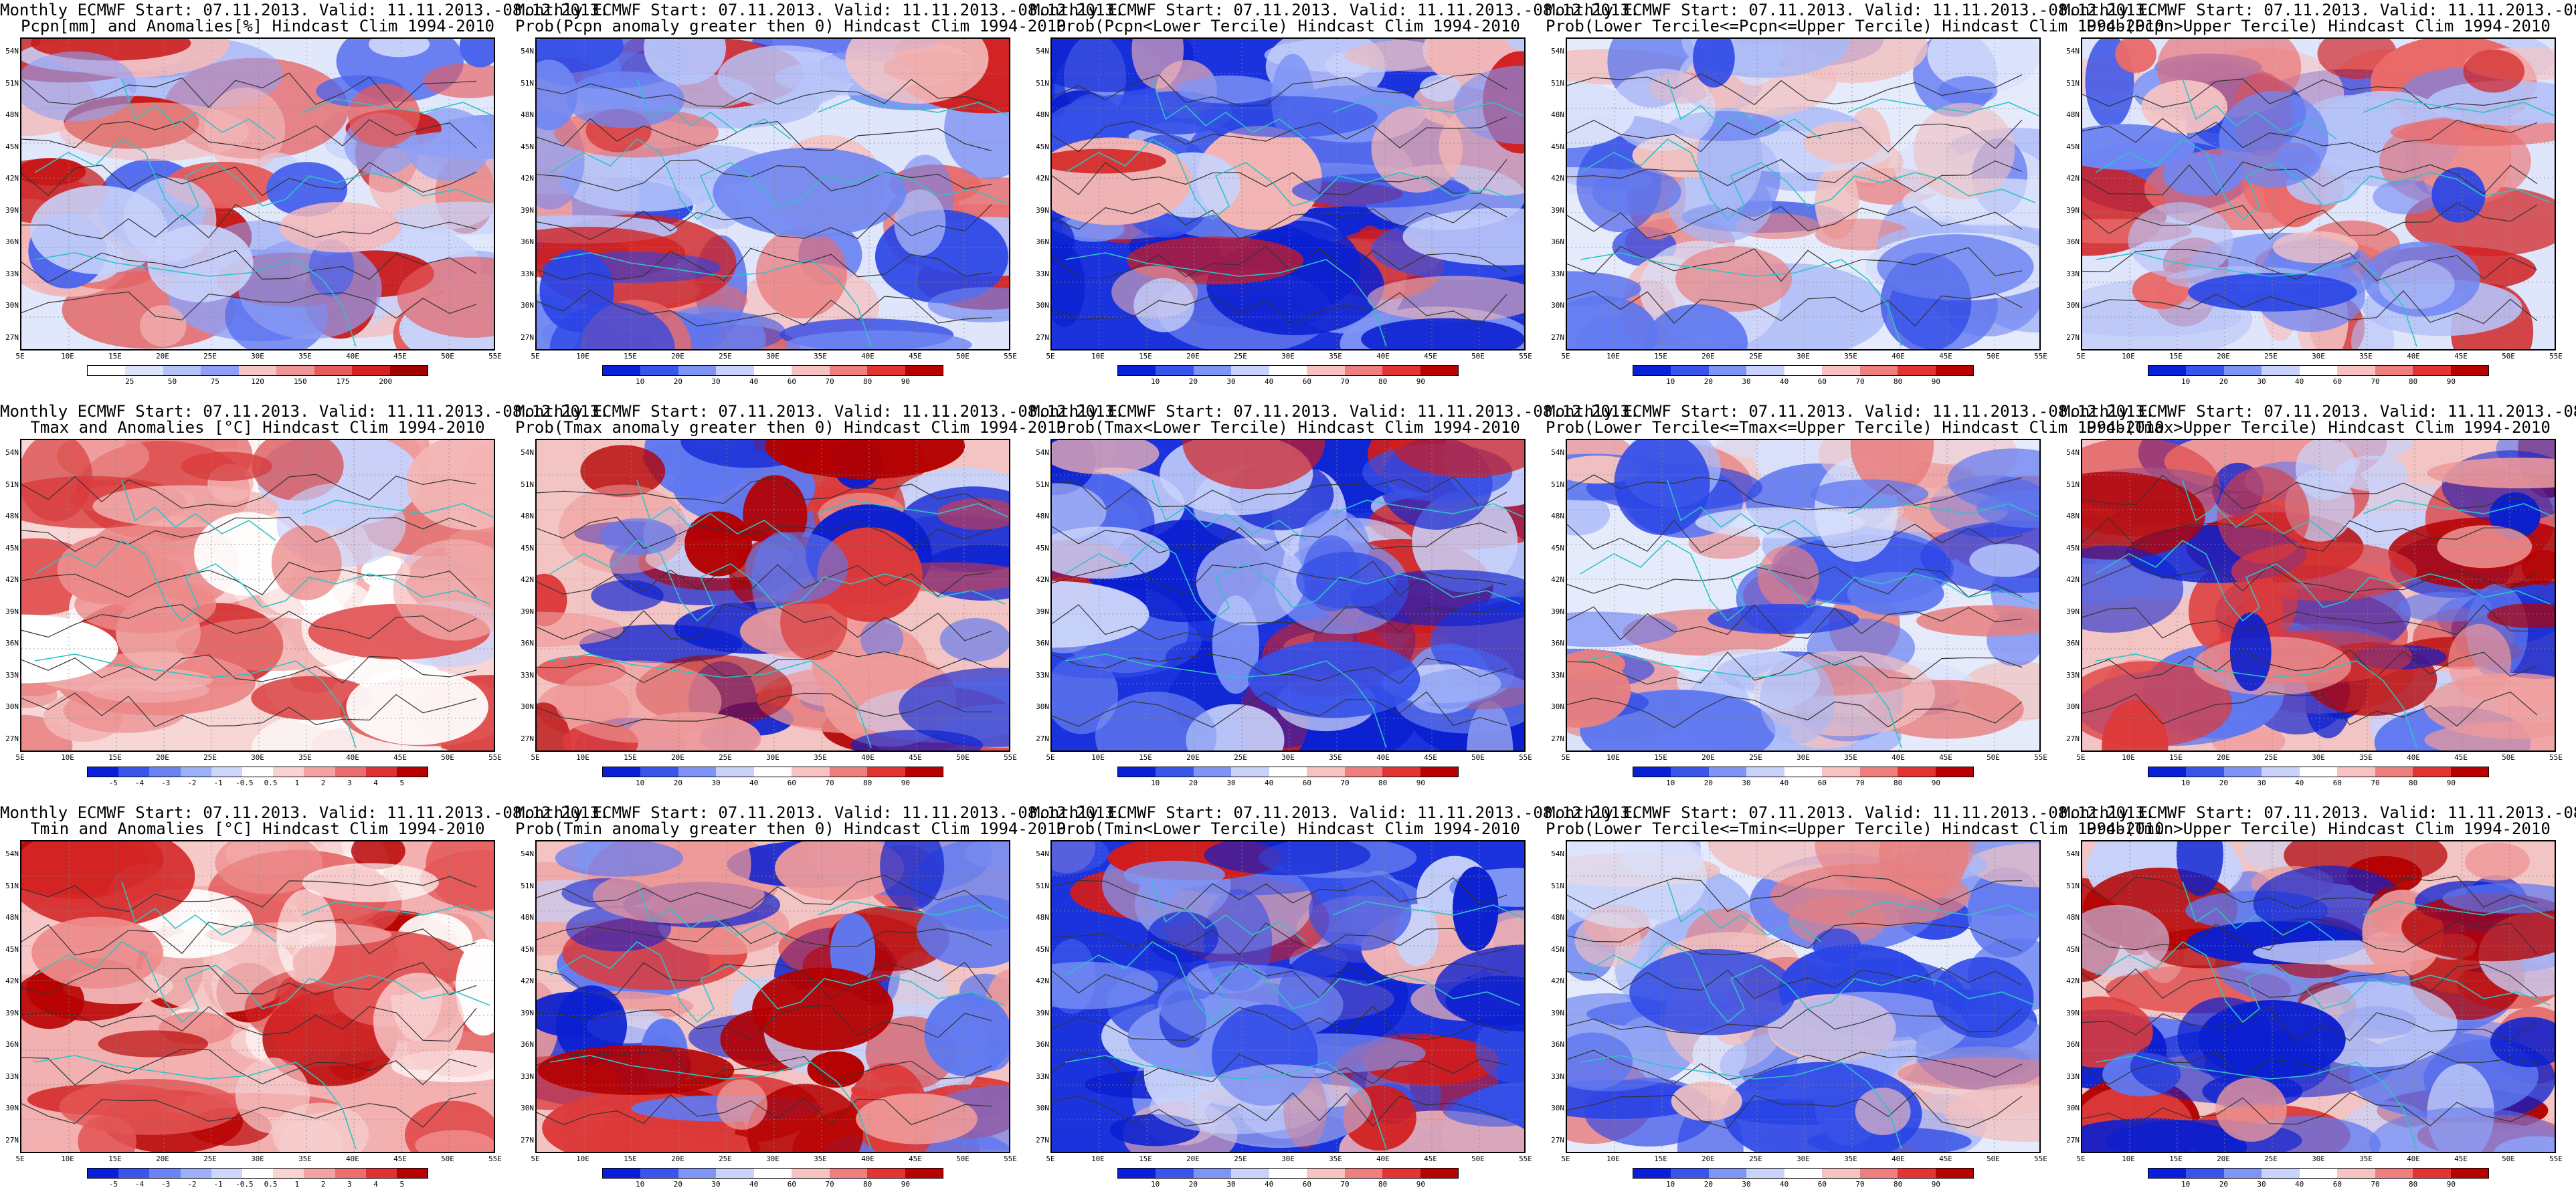  Describe the element at coordinates (1306, 1184) in the screenshot. I see `colorbar-tick-label: 60` at that location.